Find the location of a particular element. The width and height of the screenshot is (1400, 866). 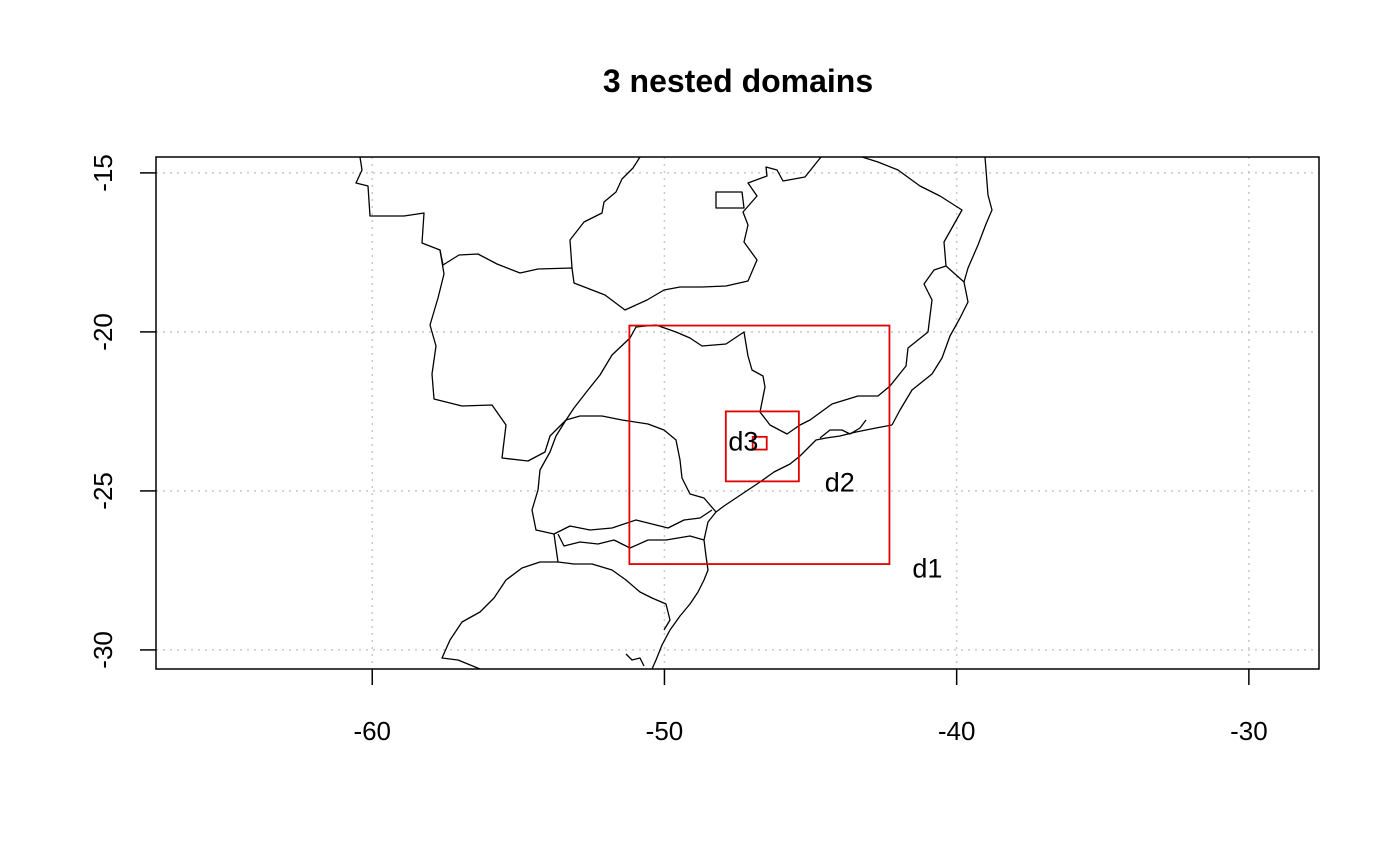

x-tick-label: -40 is located at coordinates (957, 731).